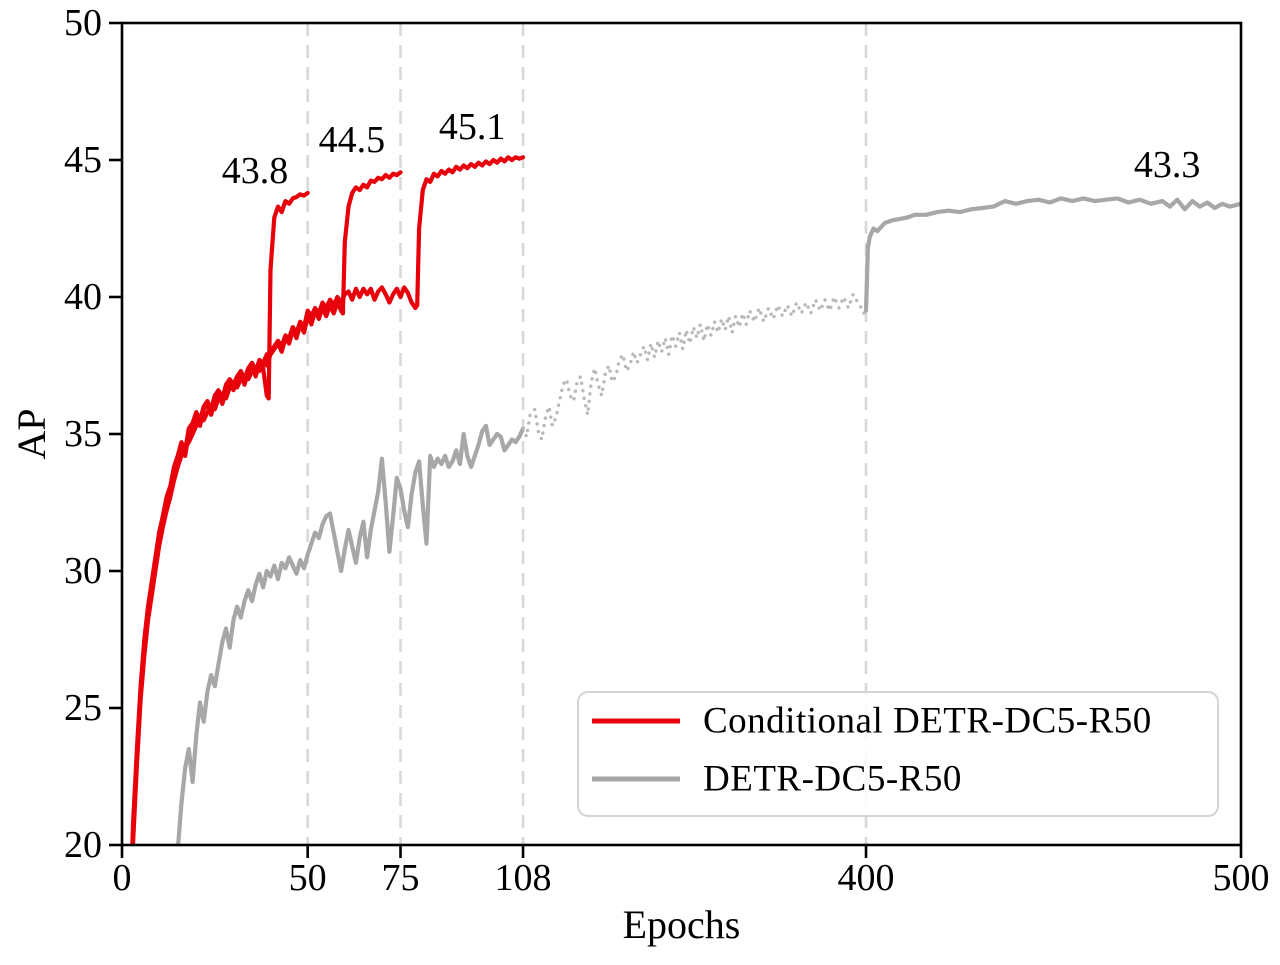 The height and width of the screenshot is (965, 1280). I want to click on y-tick-label-45: 45, so click(83, 160).